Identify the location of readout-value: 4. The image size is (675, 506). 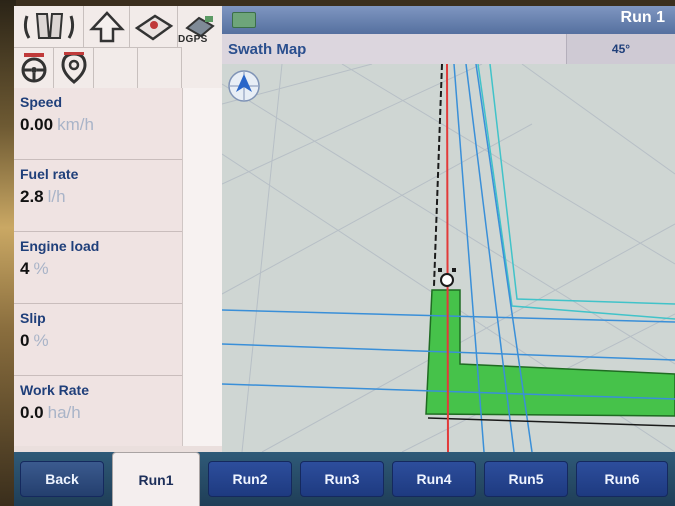
(25, 268).